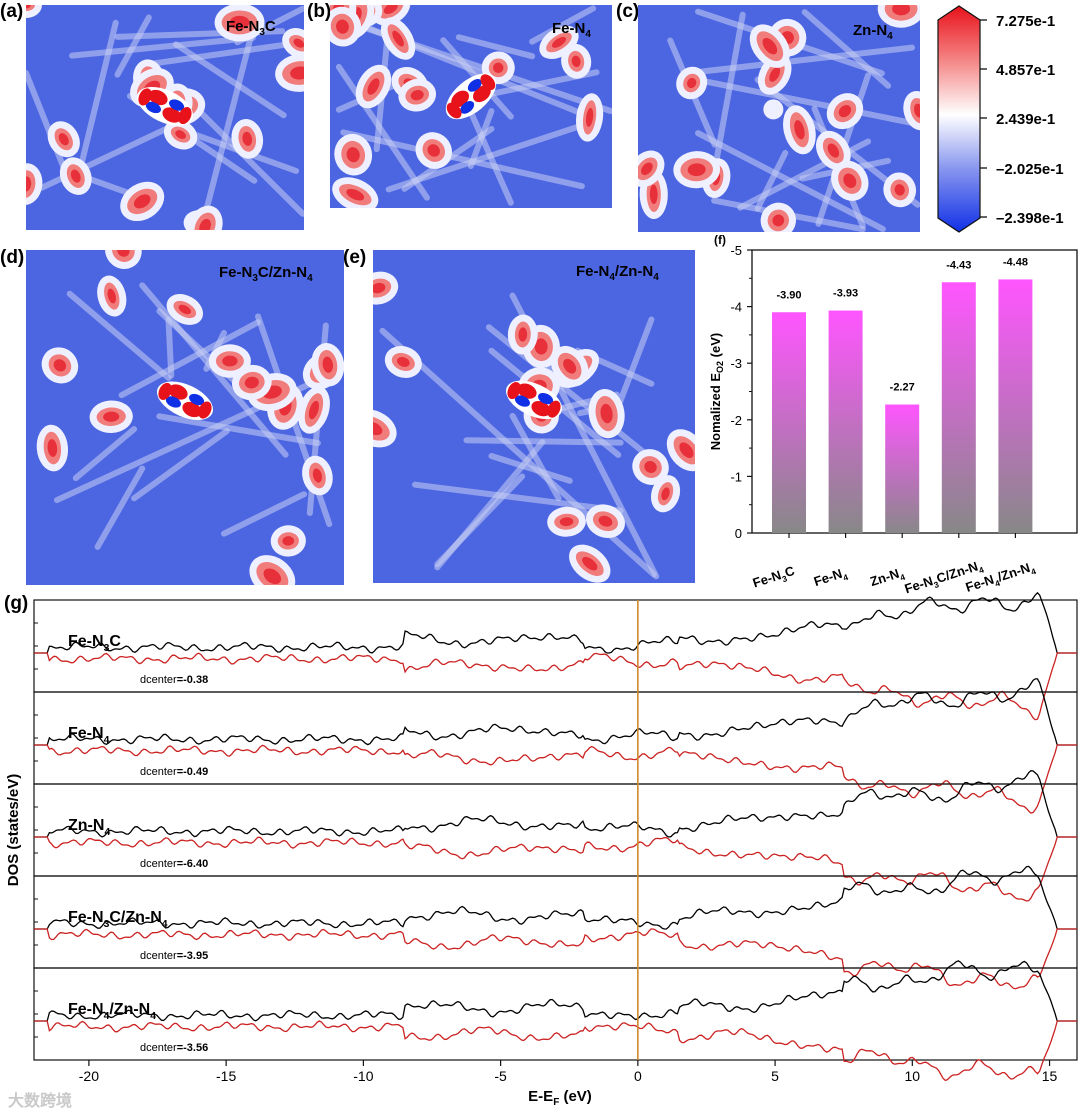 The image size is (1080, 1117). What do you see at coordinates (174, 864) in the screenshot?
I see `dos-dcenter-label: dcenter=-6.40` at bounding box center [174, 864].